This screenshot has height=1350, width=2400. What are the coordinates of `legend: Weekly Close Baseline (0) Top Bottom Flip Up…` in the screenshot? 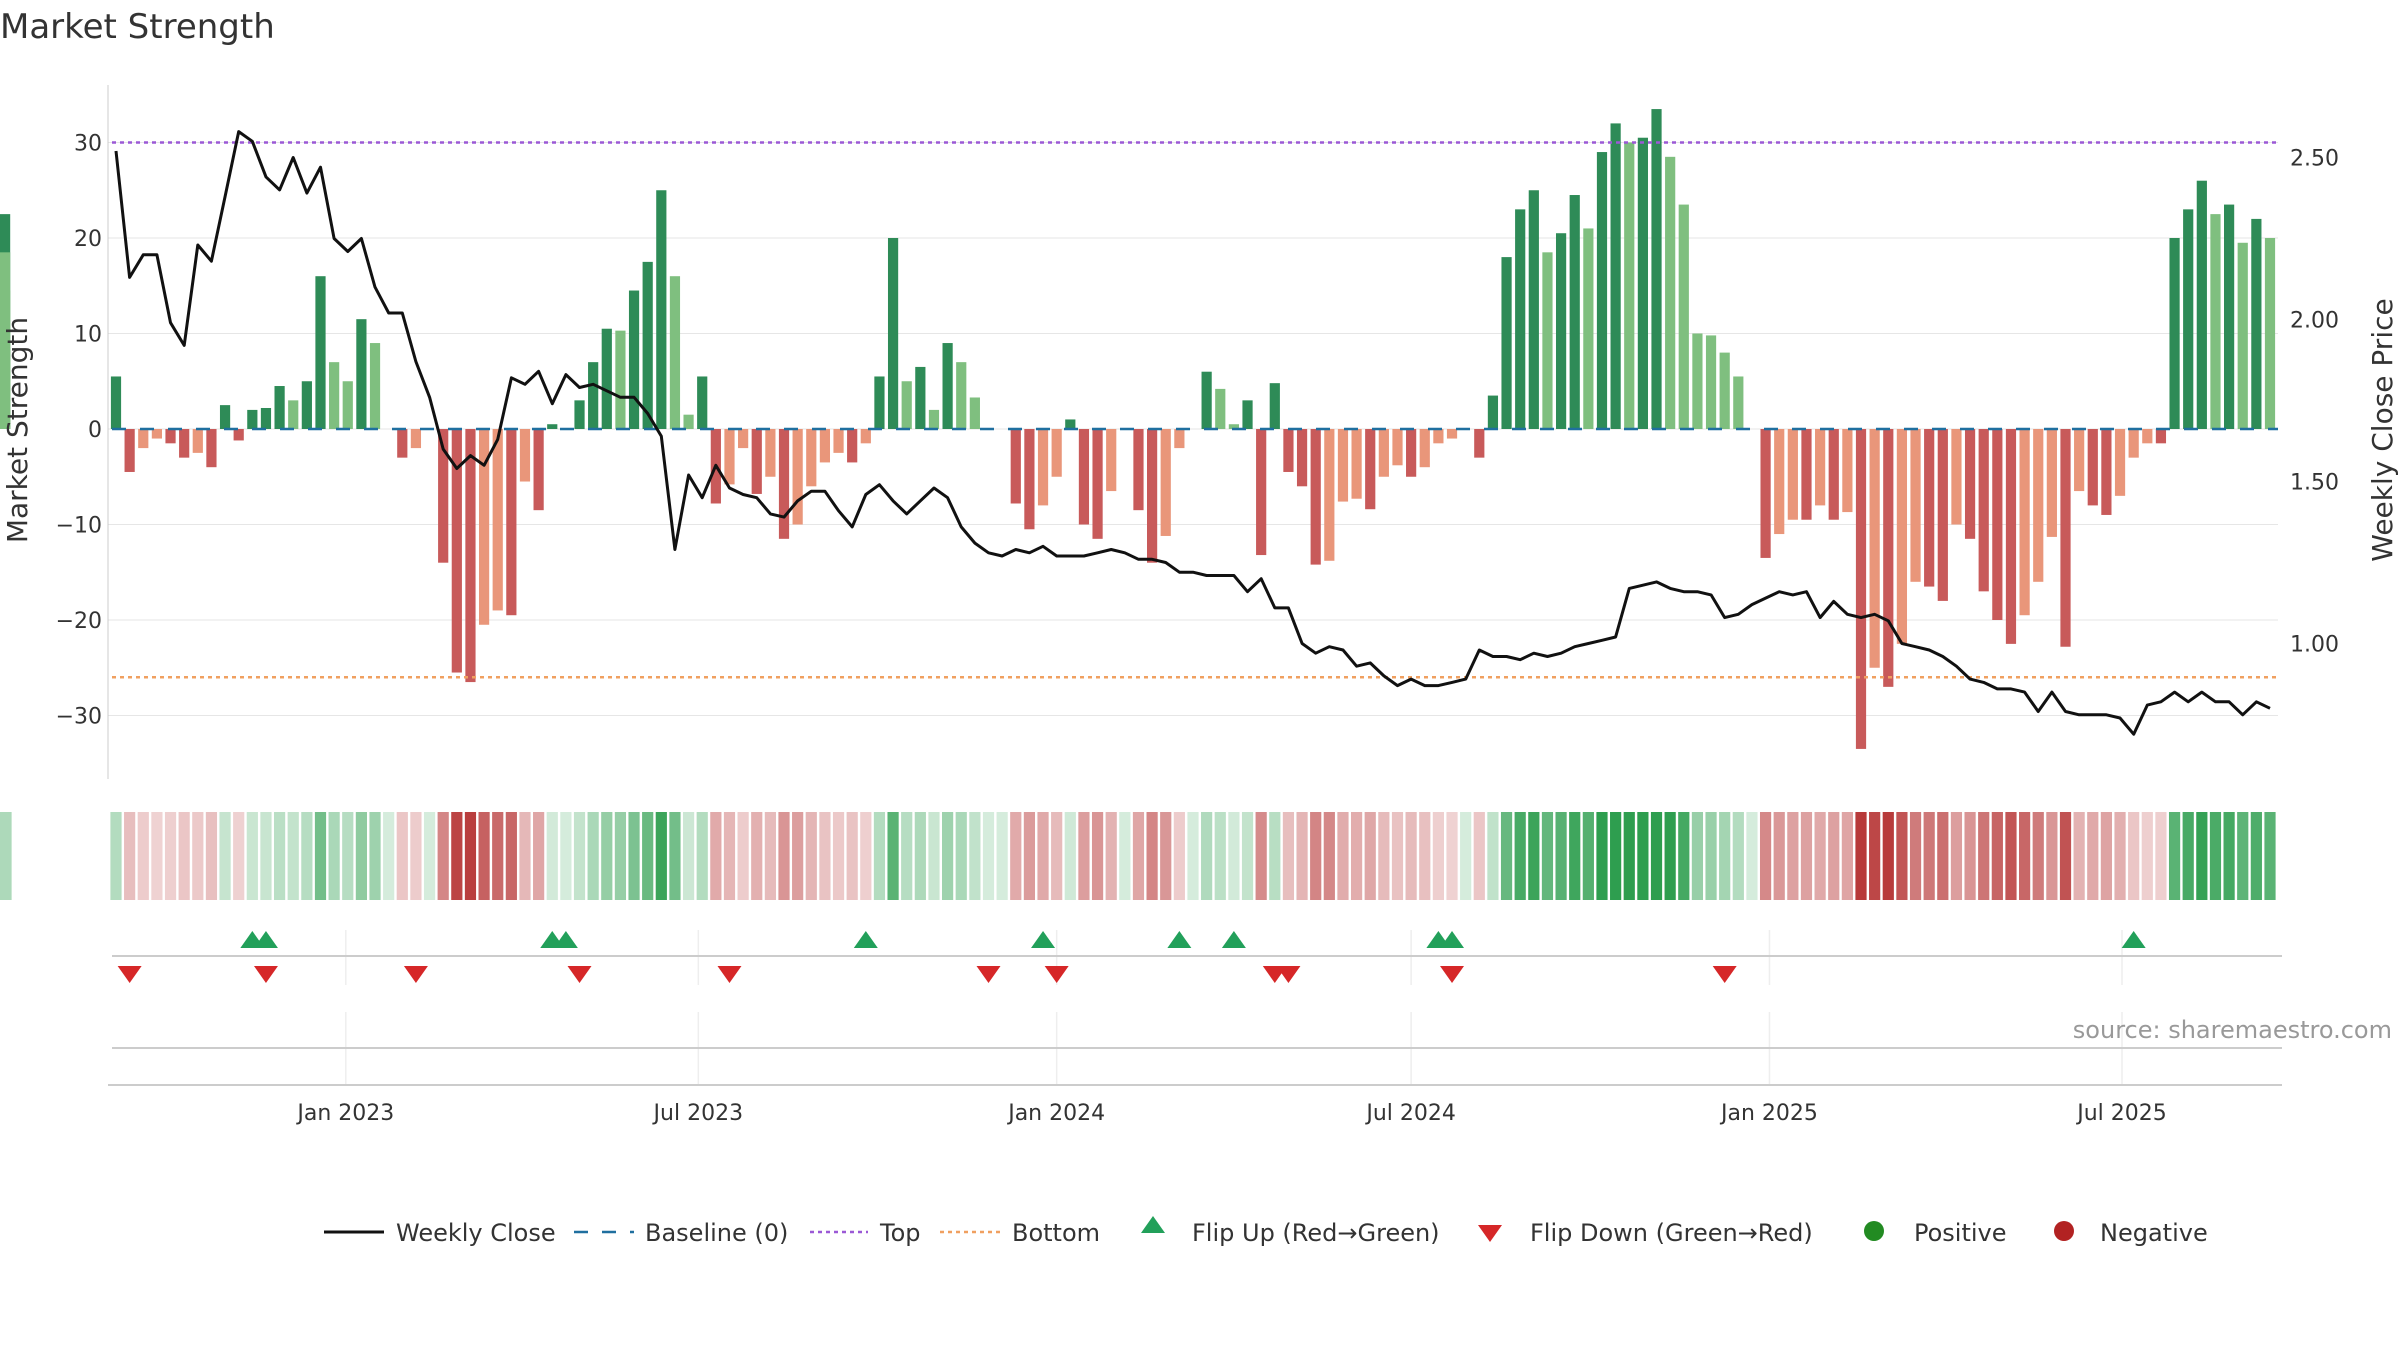 It's located at (1266, 1231).